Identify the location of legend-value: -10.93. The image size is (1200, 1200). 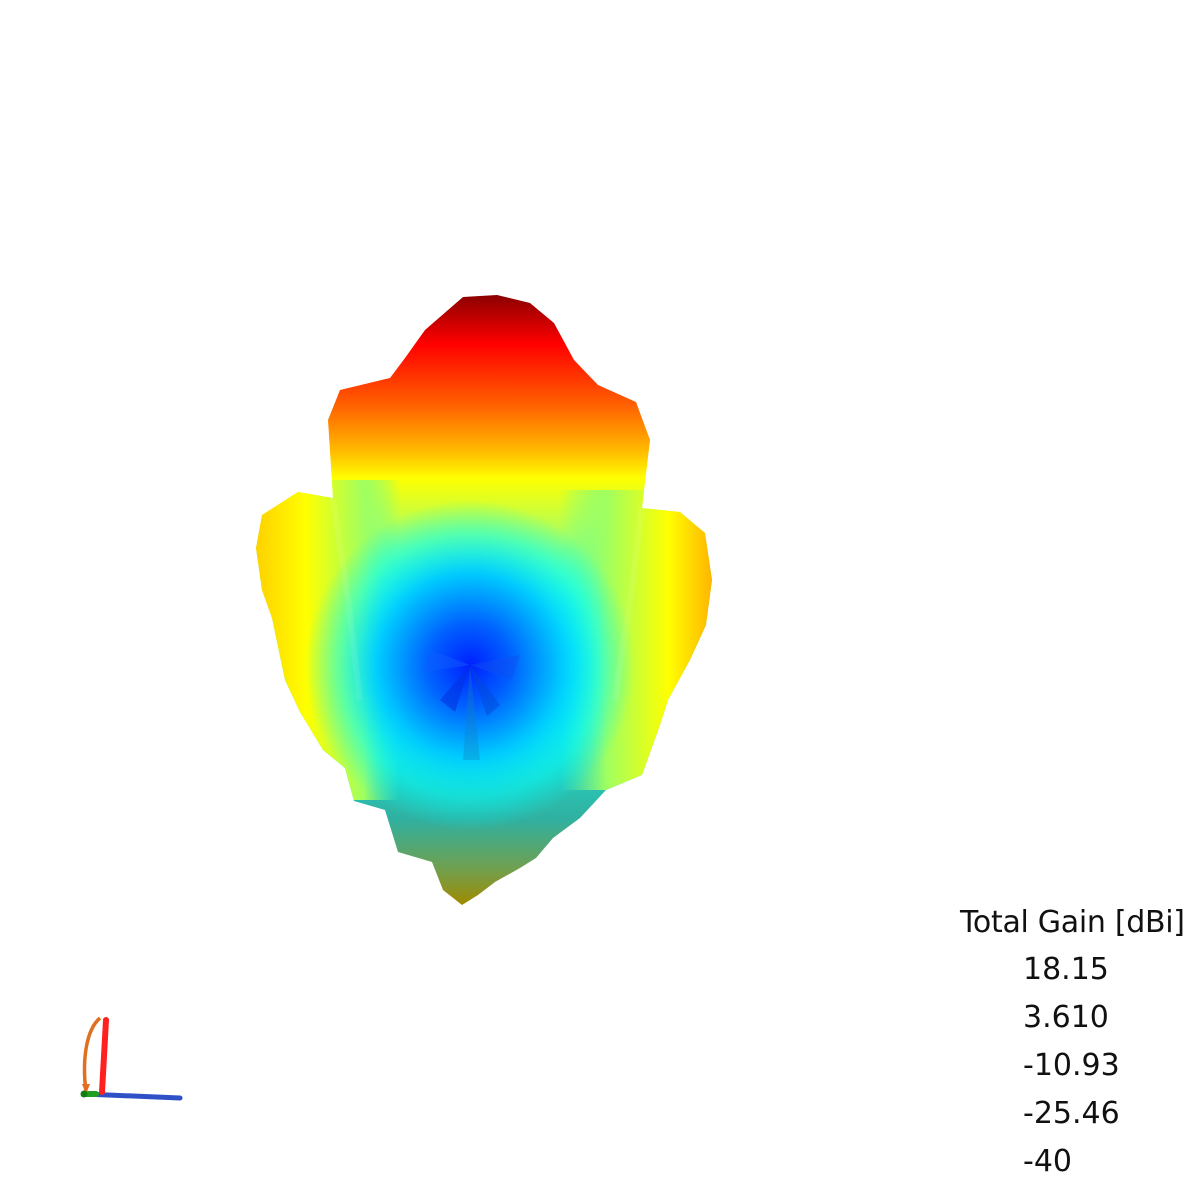
(1071, 1065).